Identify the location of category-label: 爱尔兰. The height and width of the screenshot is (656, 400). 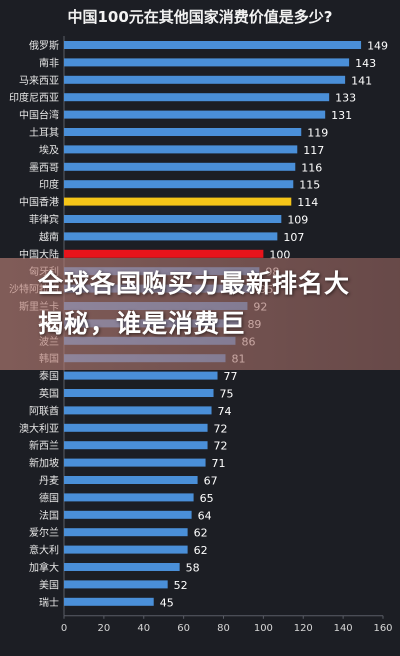
(44, 532).